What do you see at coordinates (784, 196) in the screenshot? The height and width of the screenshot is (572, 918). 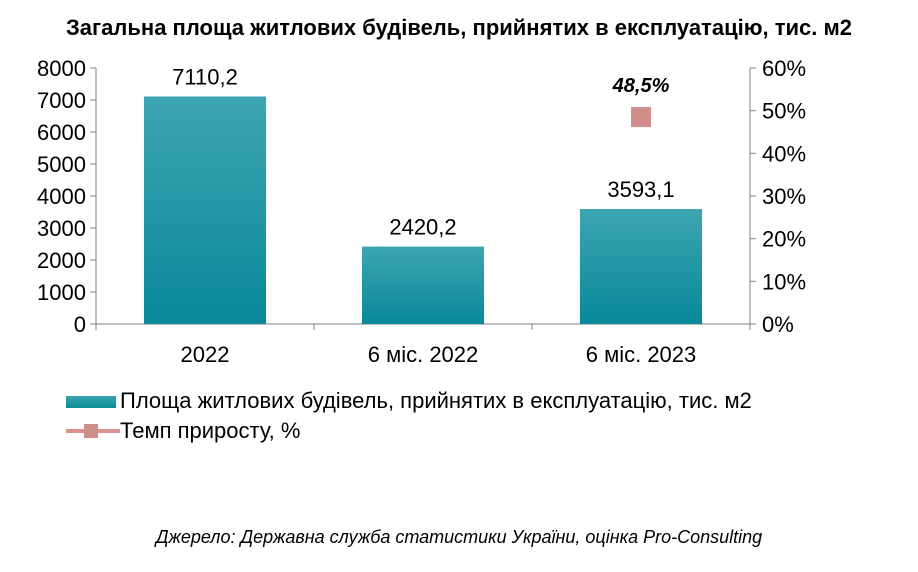 I see `y-right-tick-label: 30%` at bounding box center [784, 196].